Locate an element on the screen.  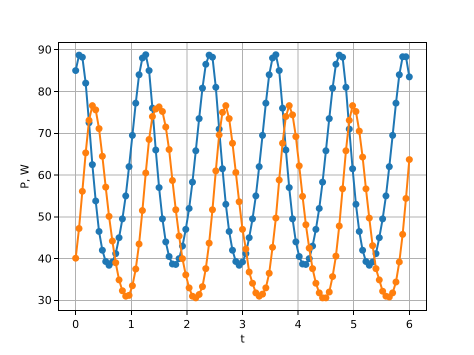
y-tick-label: 60 is located at coordinates (45, 175).